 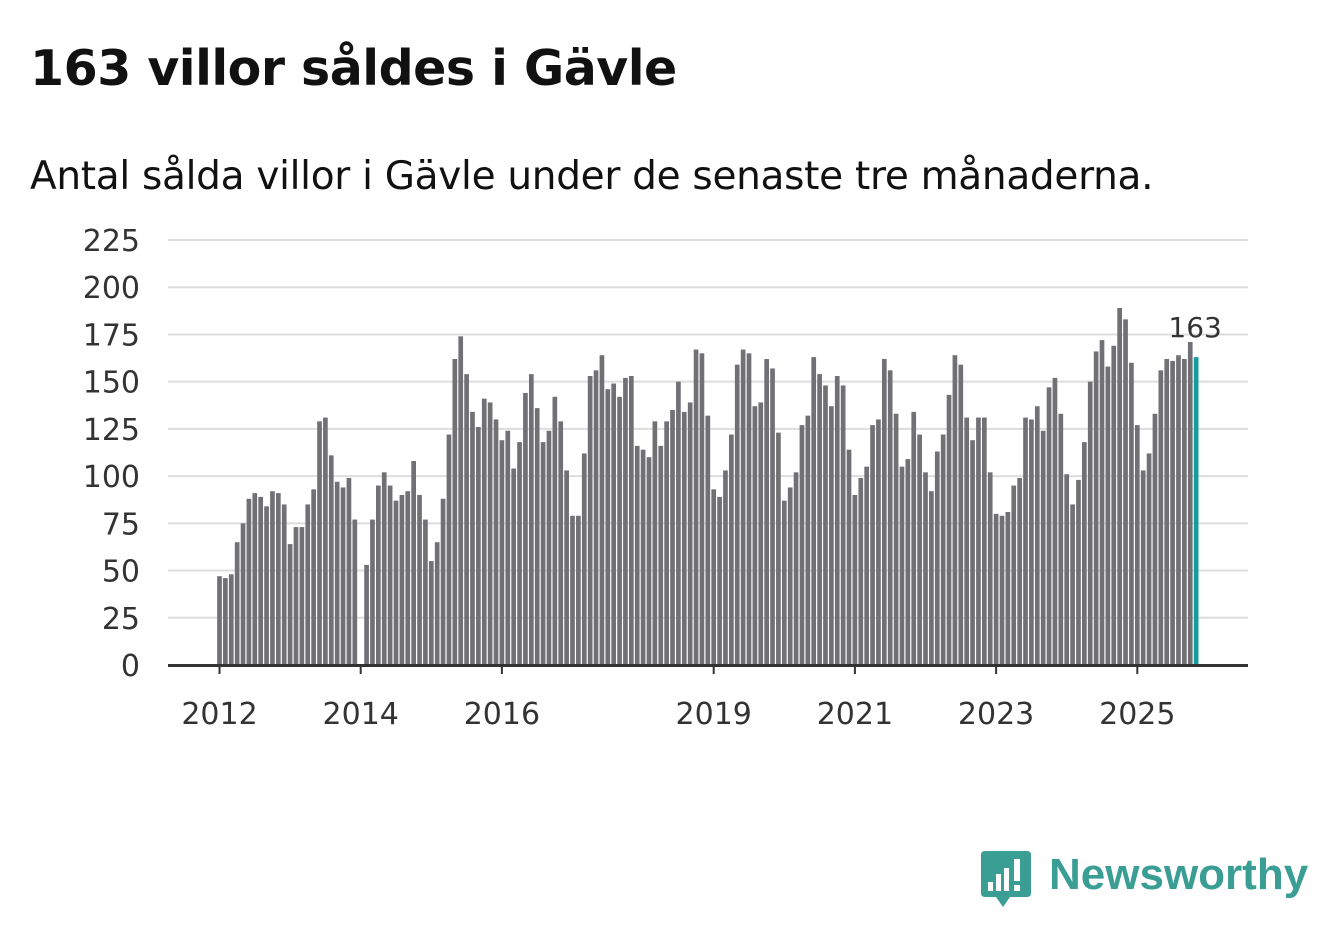 What do you see at coordinates (111, 335) in the screenshot?
I see `y-tick-label: 175` at bounding box center [111, 335].